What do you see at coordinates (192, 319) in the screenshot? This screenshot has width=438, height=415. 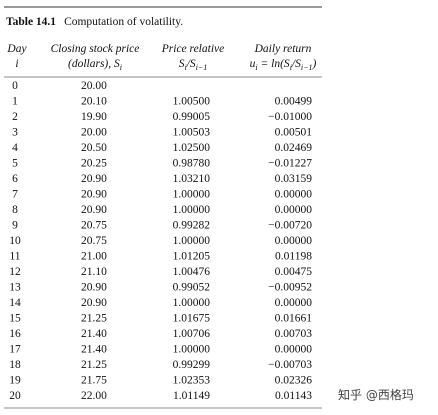 I see `price-relative: 1.01675` at bounding box center [192, 319].